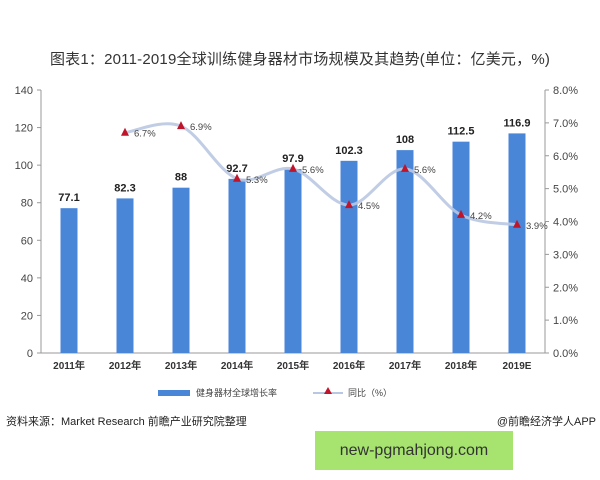  I want to click on right-tick-label: 5.0%, so click(565, 190).